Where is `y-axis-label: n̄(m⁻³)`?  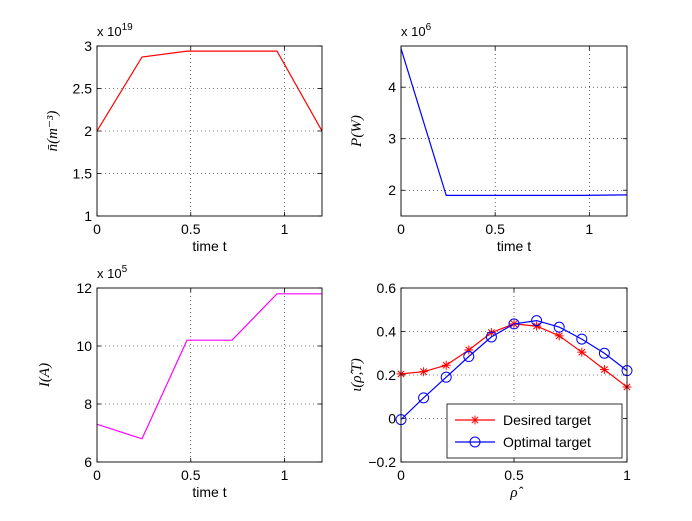 y-axis-label: n̄(m⁻³) is located at coordinates (53, 131).